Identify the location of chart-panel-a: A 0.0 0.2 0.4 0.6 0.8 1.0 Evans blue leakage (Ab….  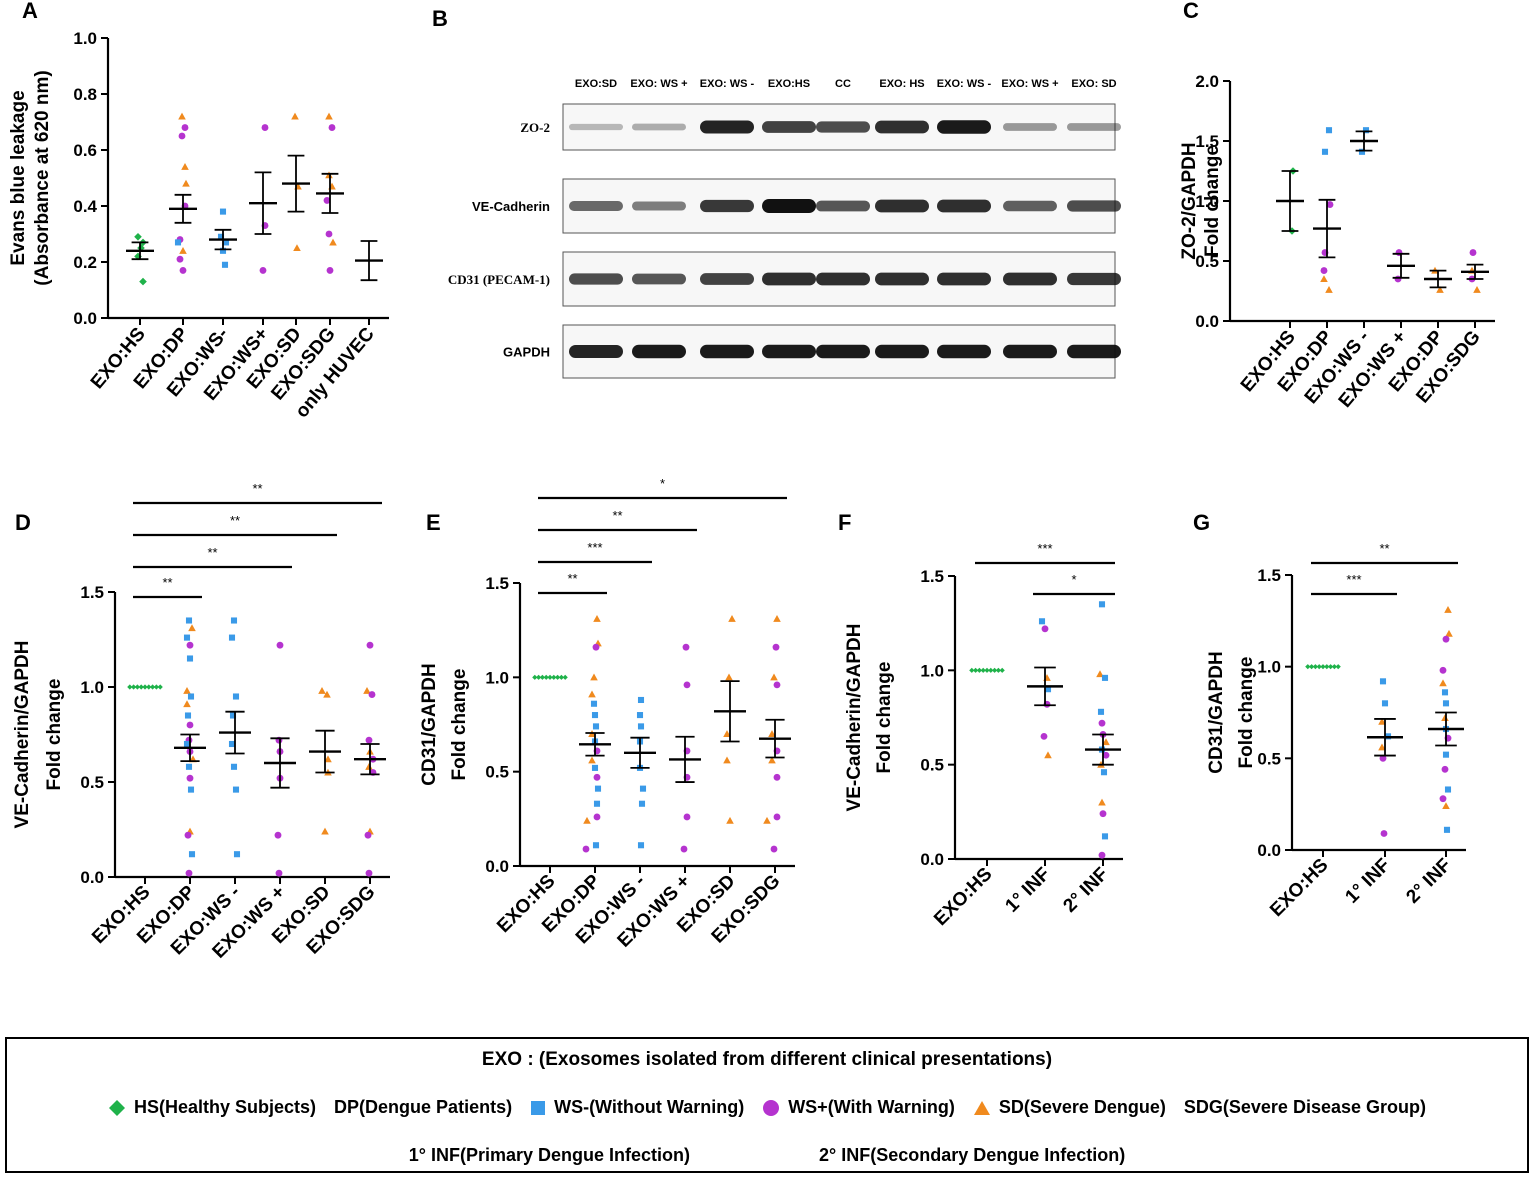
(198, 211).